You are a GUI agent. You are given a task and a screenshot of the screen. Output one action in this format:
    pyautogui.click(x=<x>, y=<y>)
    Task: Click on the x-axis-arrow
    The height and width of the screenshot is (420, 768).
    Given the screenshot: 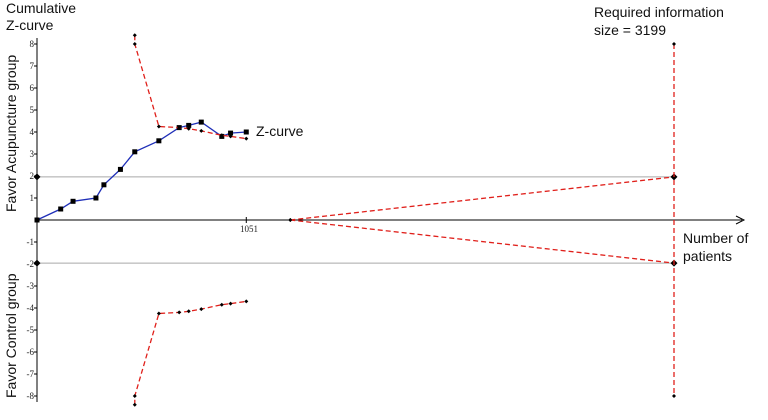 What is the action you would take?
    pyautogui.click(x=740, y=220)
    